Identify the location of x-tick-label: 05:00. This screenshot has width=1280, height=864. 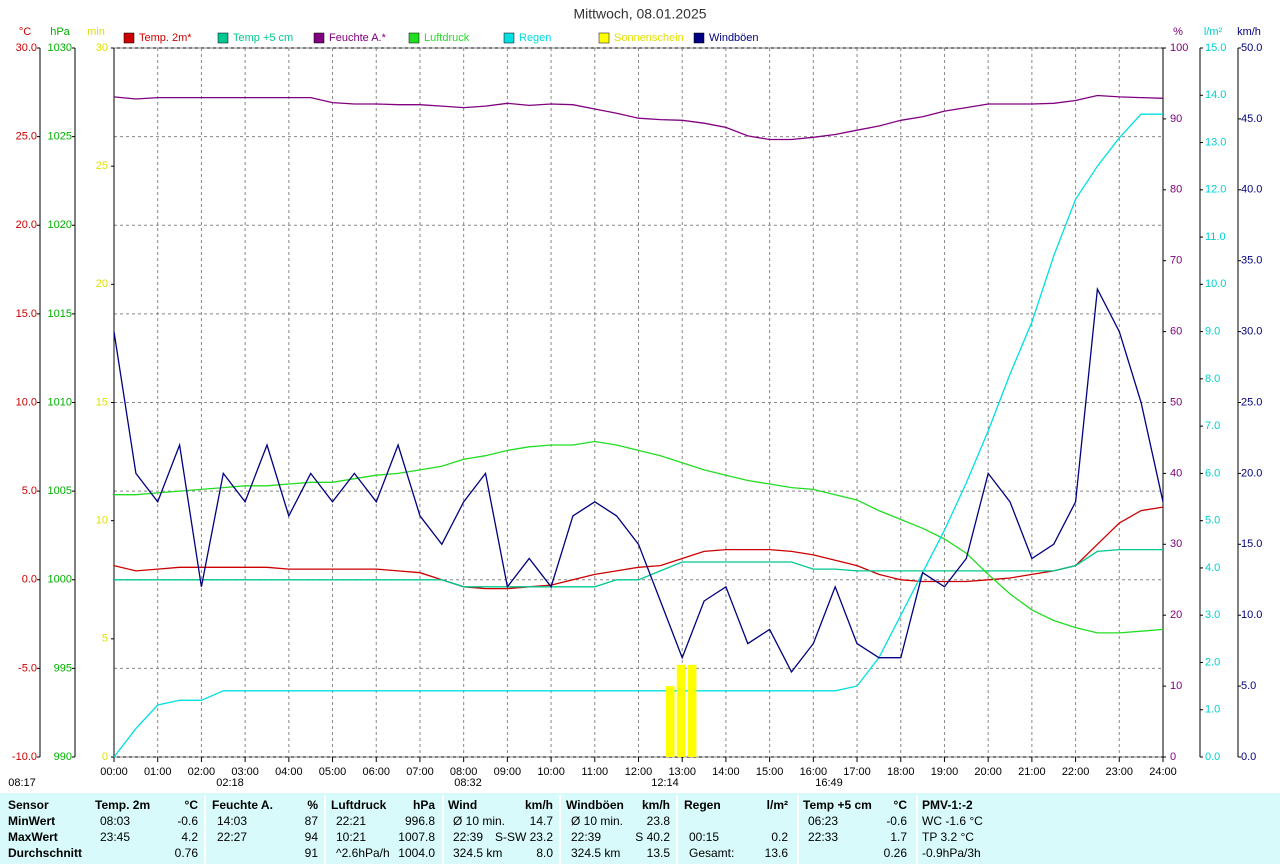
(333, 772).